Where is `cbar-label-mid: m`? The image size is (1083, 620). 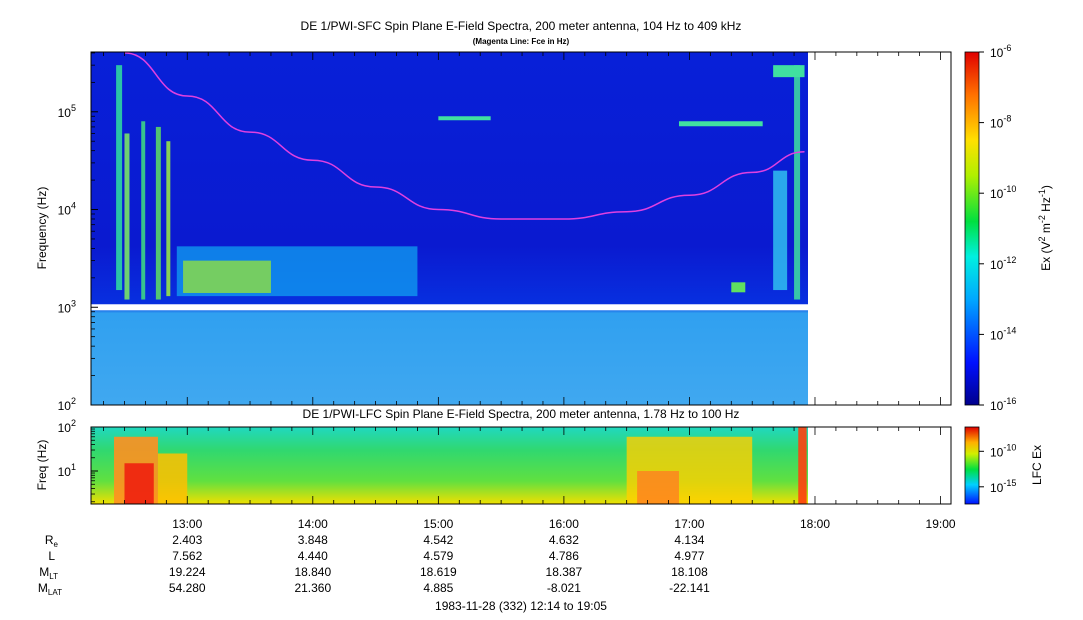
cbar-label-mid: m is located at coordinates (1046, 229).